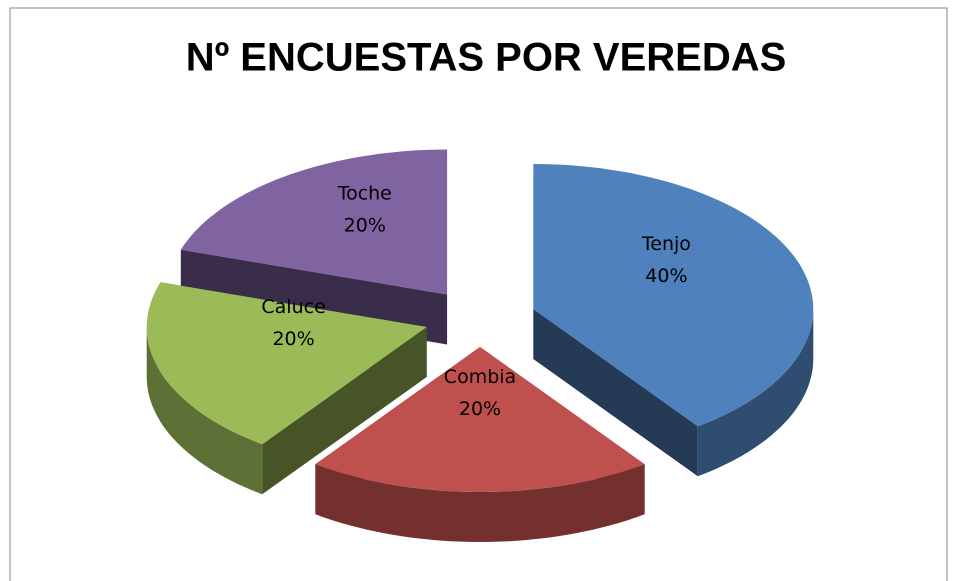 This screenshot has height=581, width=956. I want to click on slice-label: Toche, so click(364, 193).